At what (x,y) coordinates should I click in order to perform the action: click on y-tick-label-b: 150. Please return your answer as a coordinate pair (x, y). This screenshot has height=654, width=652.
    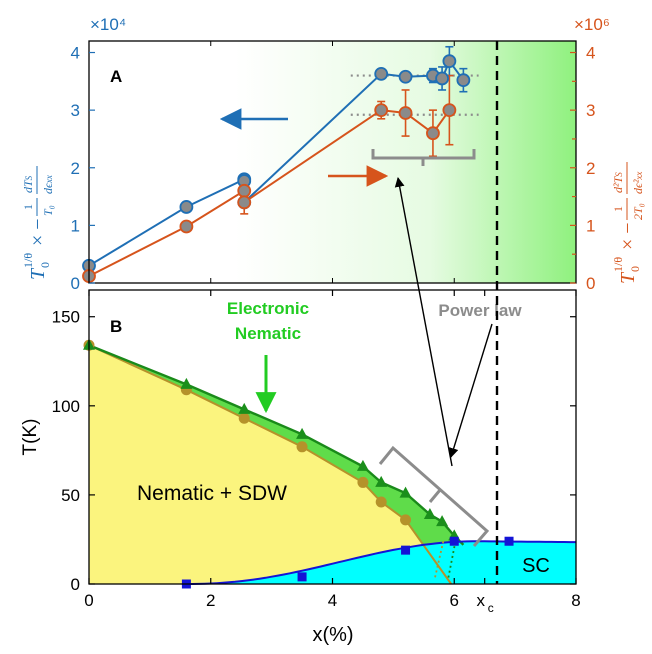
    Looking at the image, I should click on (66, 317).